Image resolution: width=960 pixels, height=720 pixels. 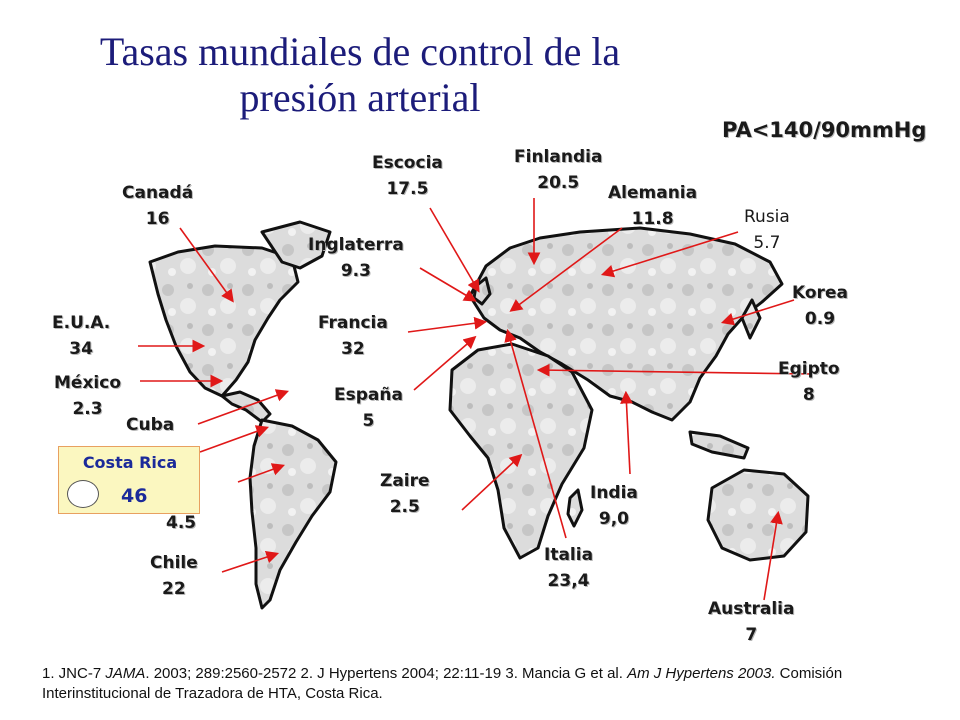 What do you see at coordinates (492, 482) in the screenshot?
I see `arrow-zaire` at bounding box center [492, 482].